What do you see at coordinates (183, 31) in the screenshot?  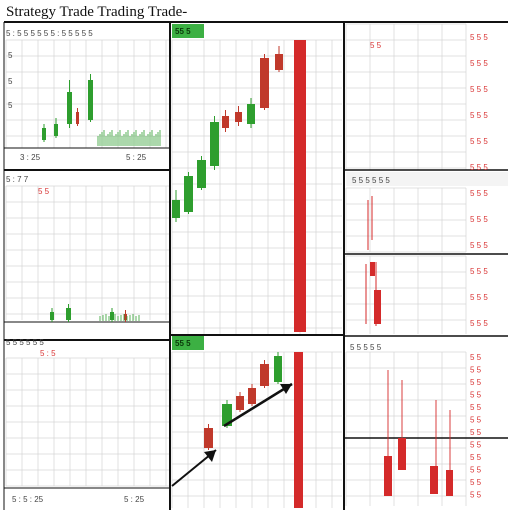 I see `center-top-badge-label: 55 5` at bounding box center [183, 31].